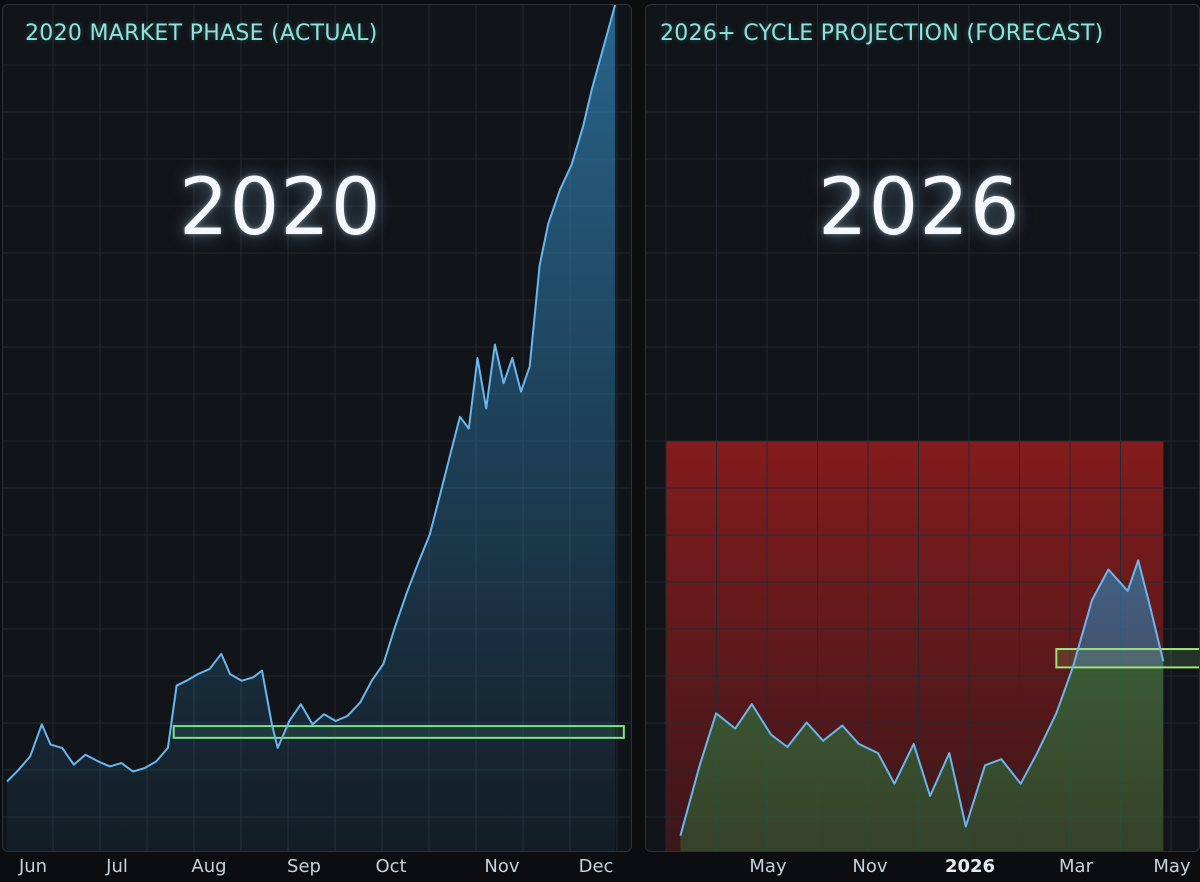 The width and height of the screenshot is (1200, 882). I want to click on year-annotation: 2020, so click(280, 208).